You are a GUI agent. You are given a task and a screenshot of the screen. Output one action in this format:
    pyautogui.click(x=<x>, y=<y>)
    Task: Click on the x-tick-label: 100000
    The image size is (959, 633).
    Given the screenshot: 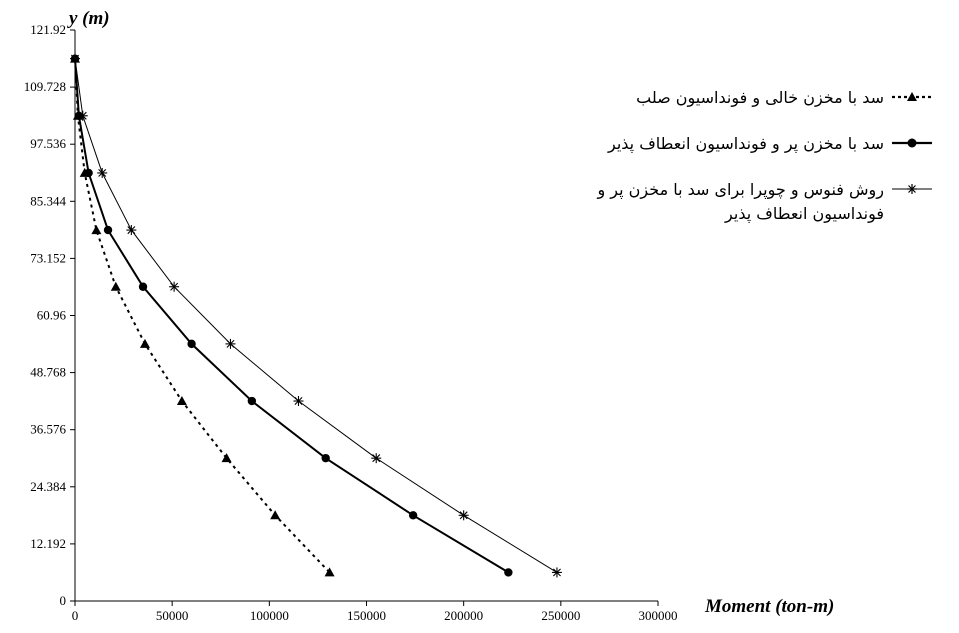 What is the action you would take?
    pyautogui.click(x=269, y=615)
    